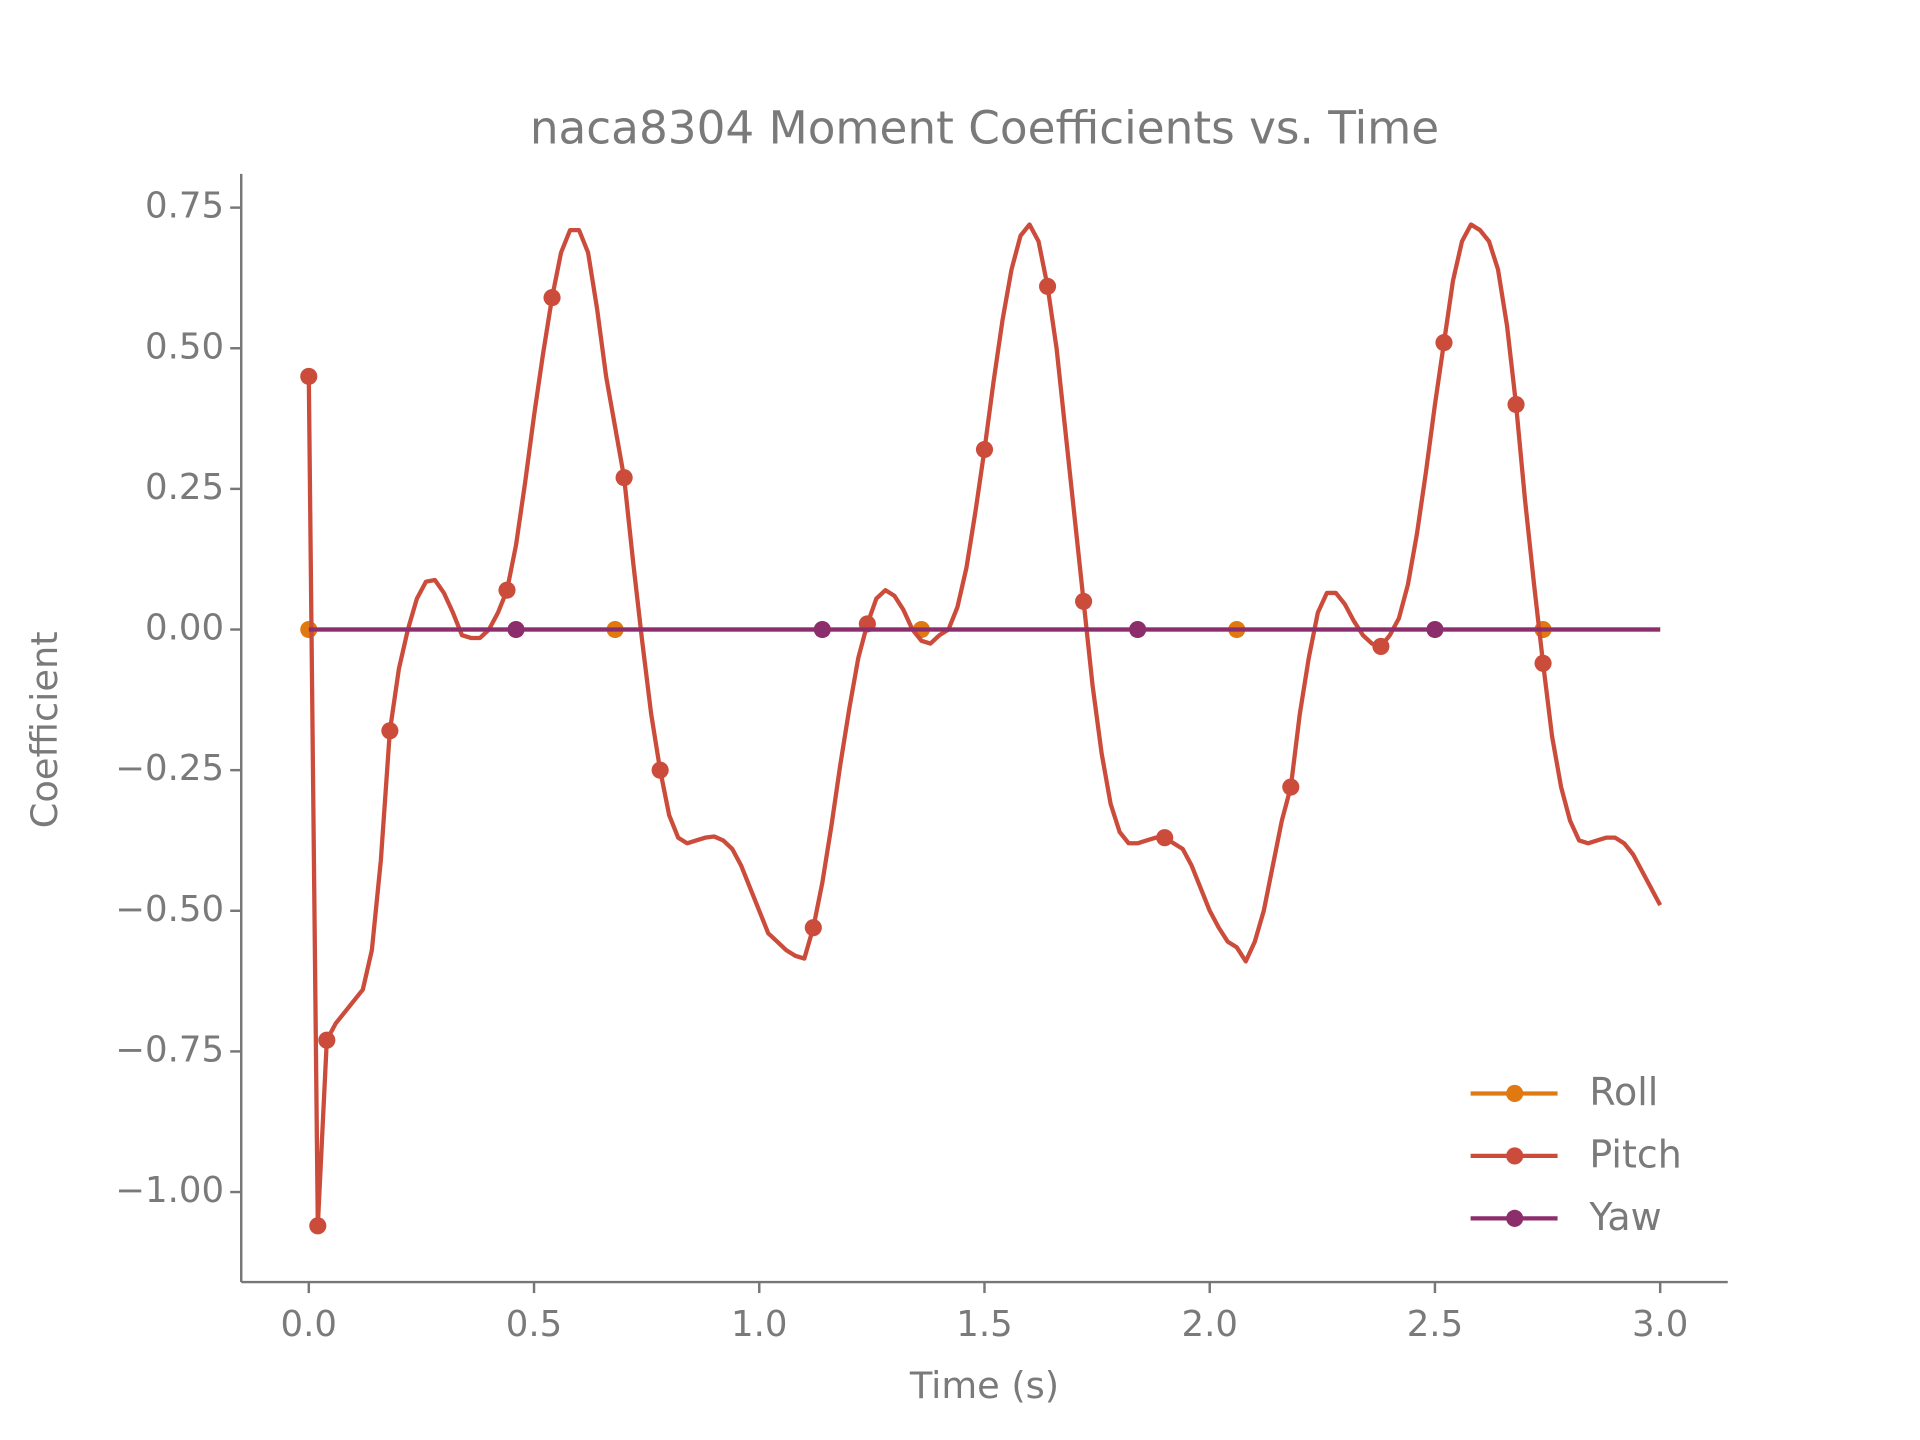  I want to click on chart-title: naca8304 Moment Coefficients vs. Time, so click(984, 128).